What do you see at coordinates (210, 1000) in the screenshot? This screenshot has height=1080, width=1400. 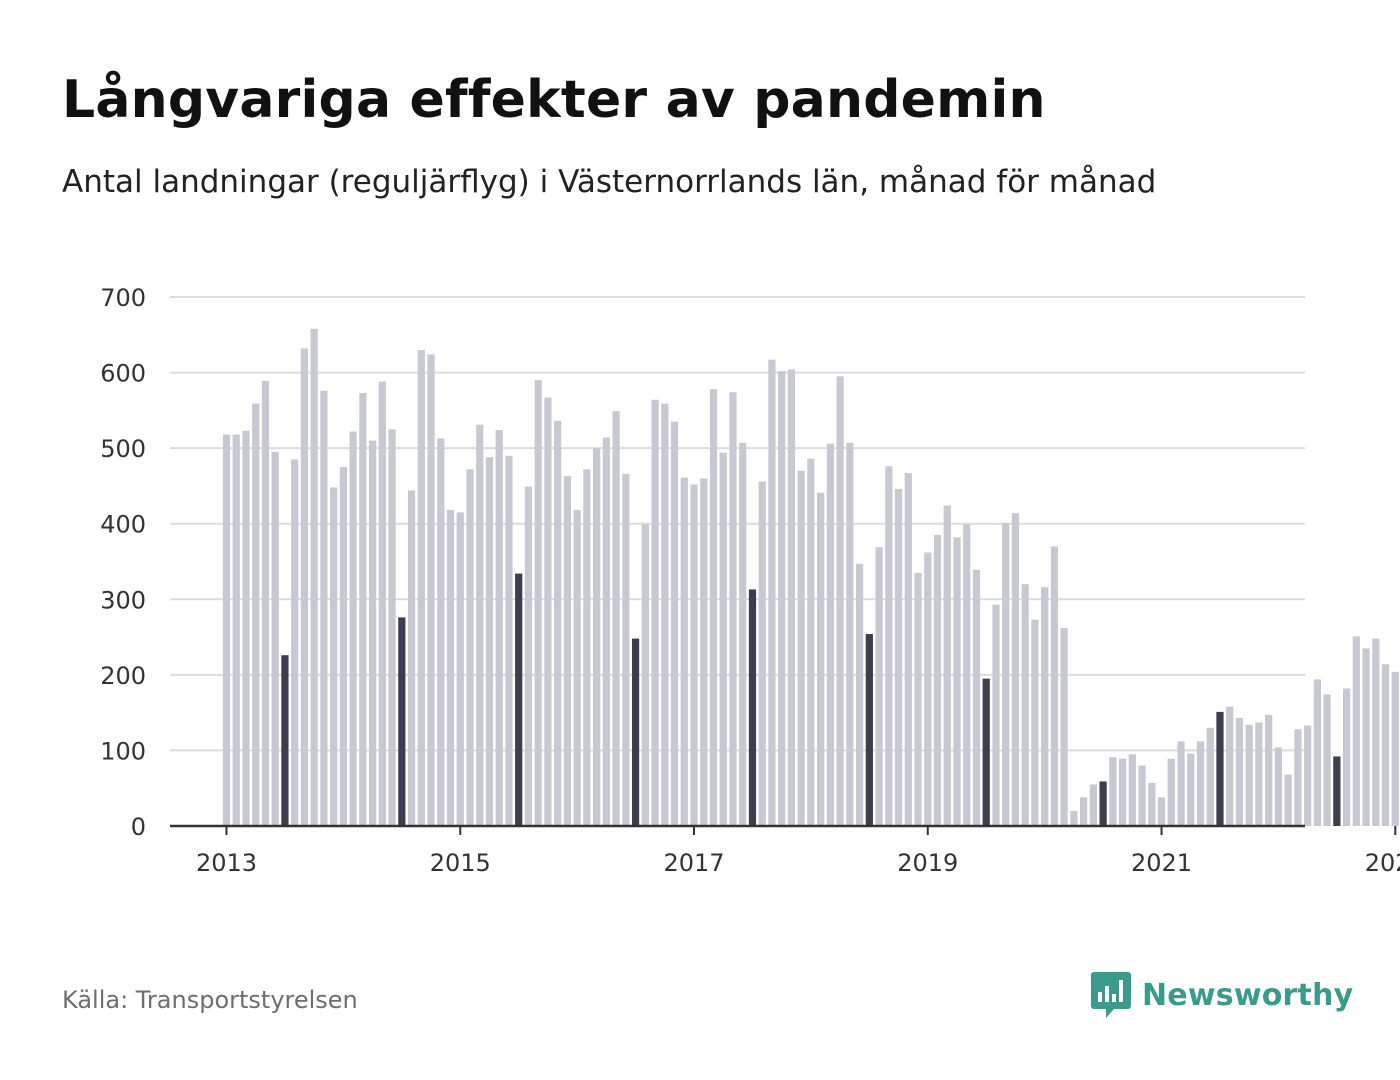 I see `source-note: Källa: Transportstyrelsen` at bounding box center [210, 1000].